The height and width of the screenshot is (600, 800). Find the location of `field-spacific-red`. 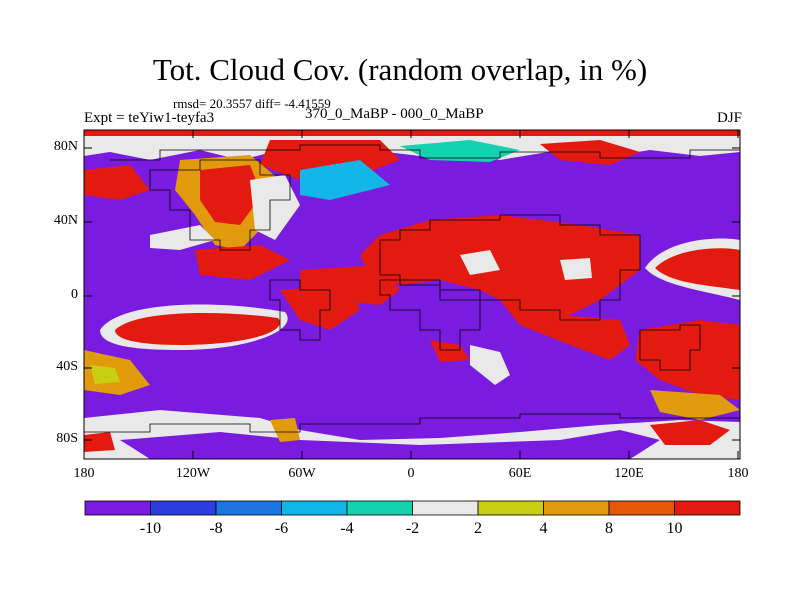

field-spacific-red is located at coordinates (197, 329).